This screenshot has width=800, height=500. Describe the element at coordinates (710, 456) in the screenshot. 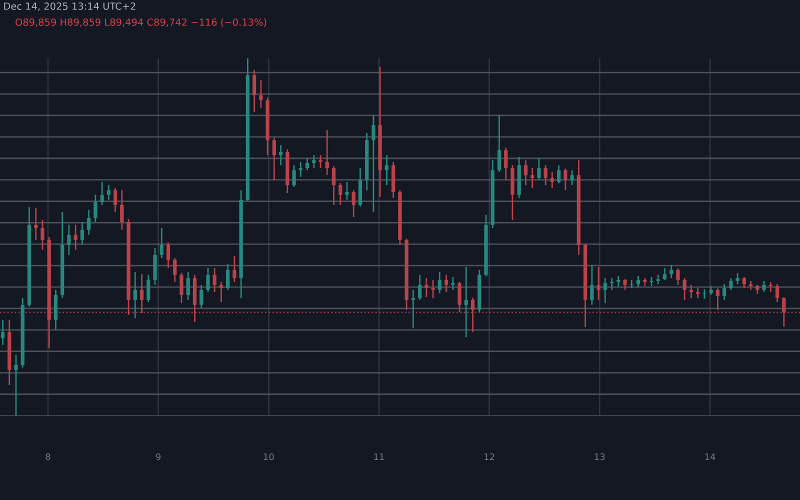

I see `x-tick-label: 14` at that location.